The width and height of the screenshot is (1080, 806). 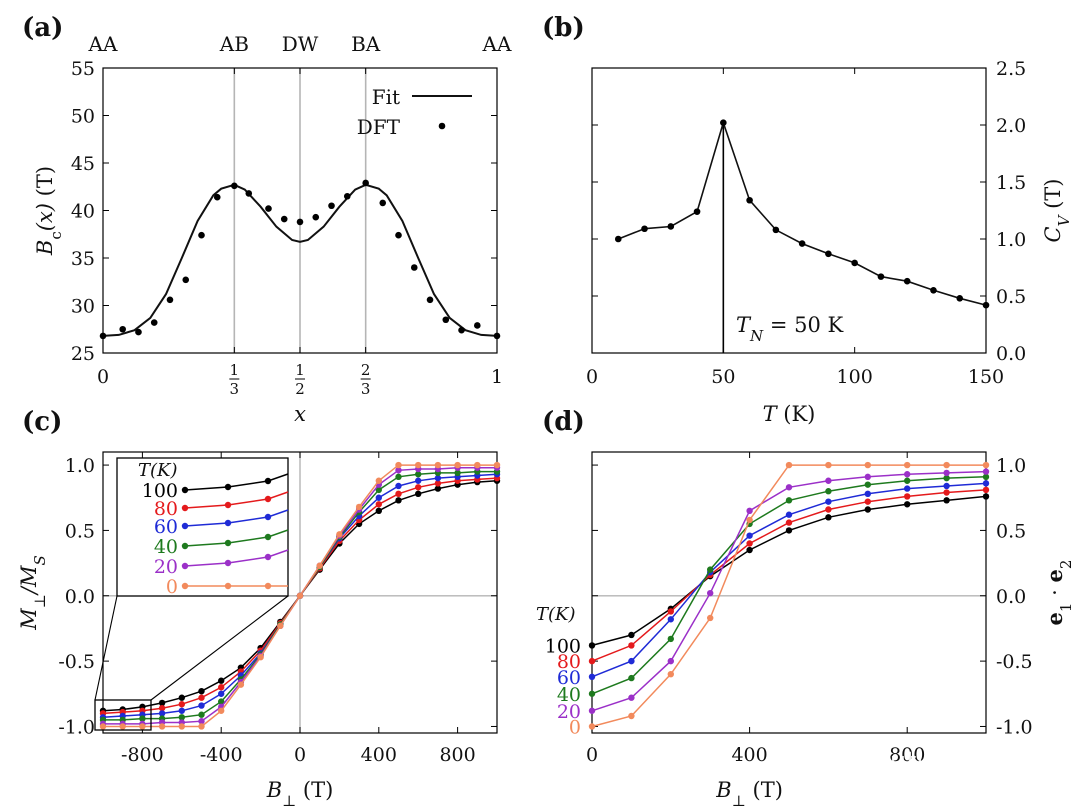 I want to click on x-tick-label-den: 3, so click(x=235, y=389).